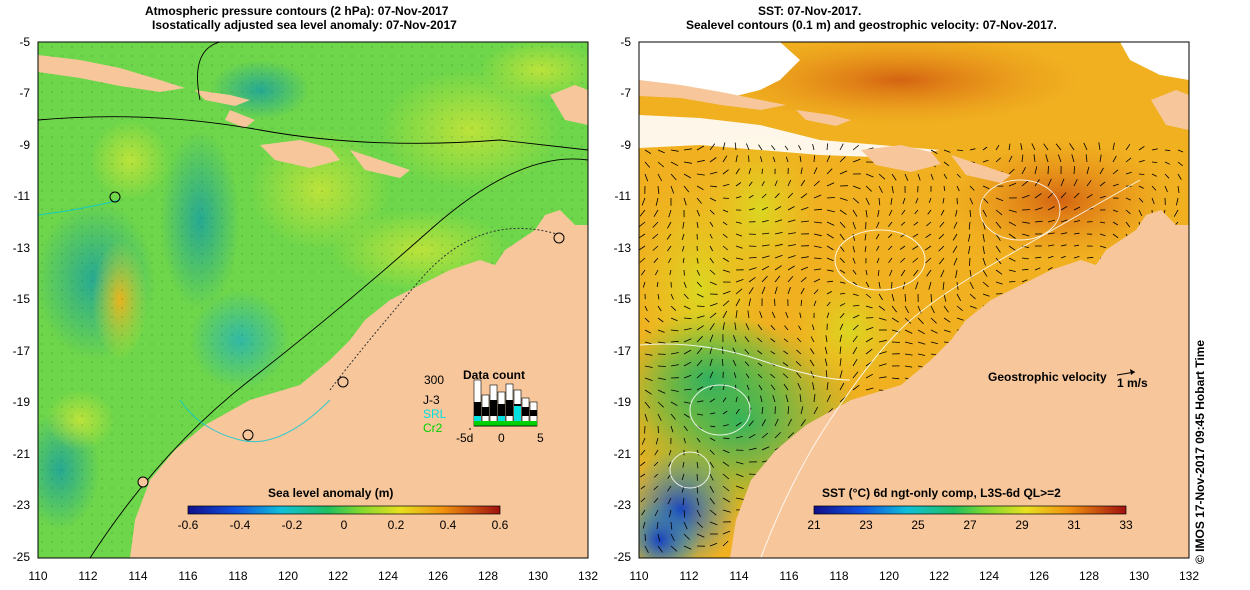 The height and width of the screenshot is (590, 1250). What do you see at coordinates (622, 351) in the screenshot?
I see `right-ytick: -17` at bounding box center [622, 351].